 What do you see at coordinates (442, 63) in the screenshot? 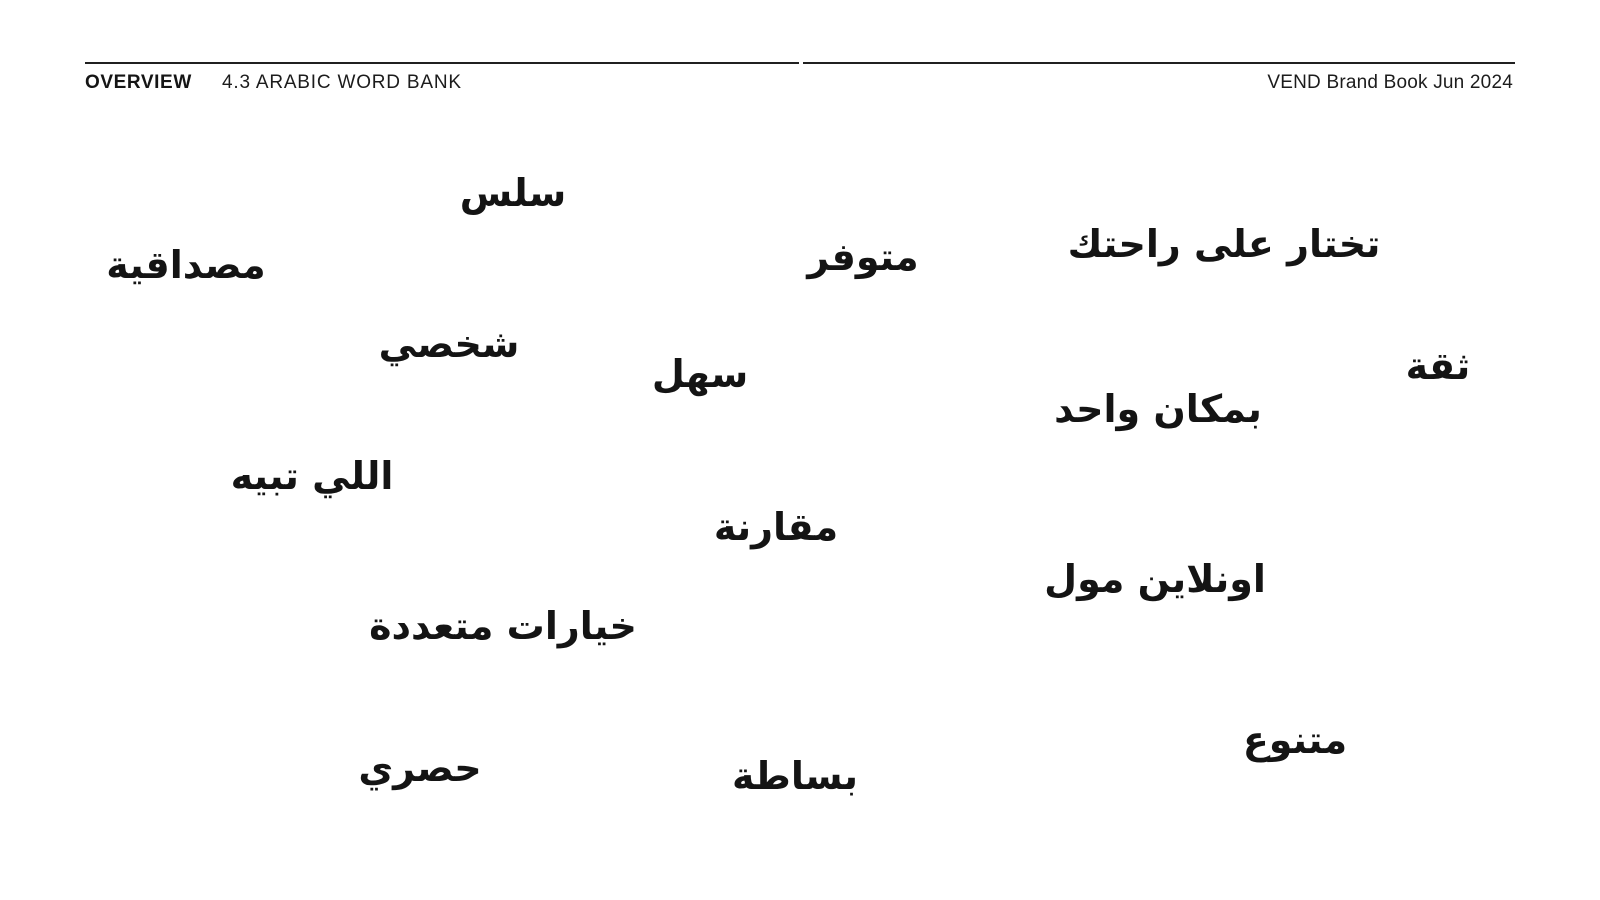
I see `header-rule-left` at bounding box center [442, 63].